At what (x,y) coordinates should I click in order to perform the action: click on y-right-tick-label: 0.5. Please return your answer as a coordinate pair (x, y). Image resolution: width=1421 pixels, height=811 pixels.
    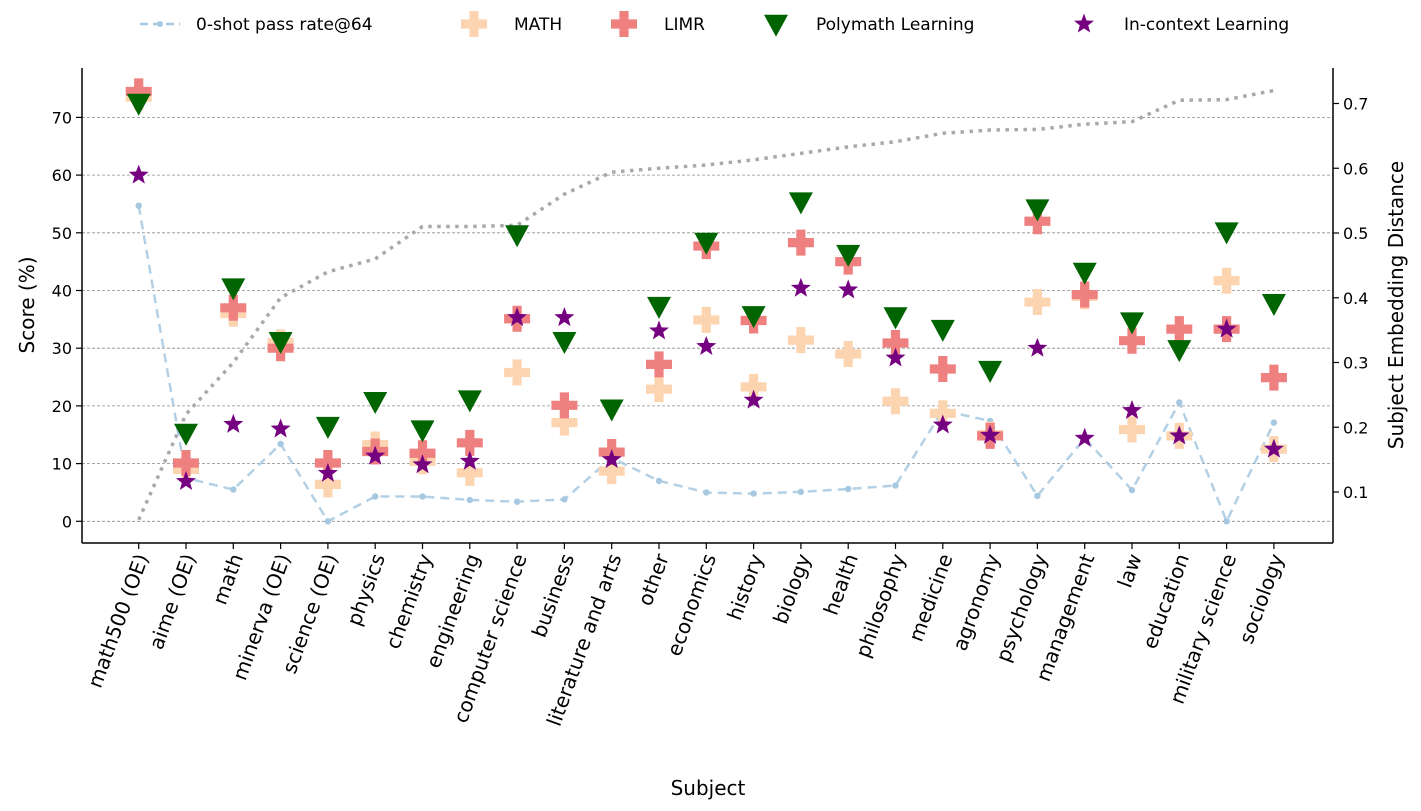
    Looking at the image, I should click on (1355, 233).